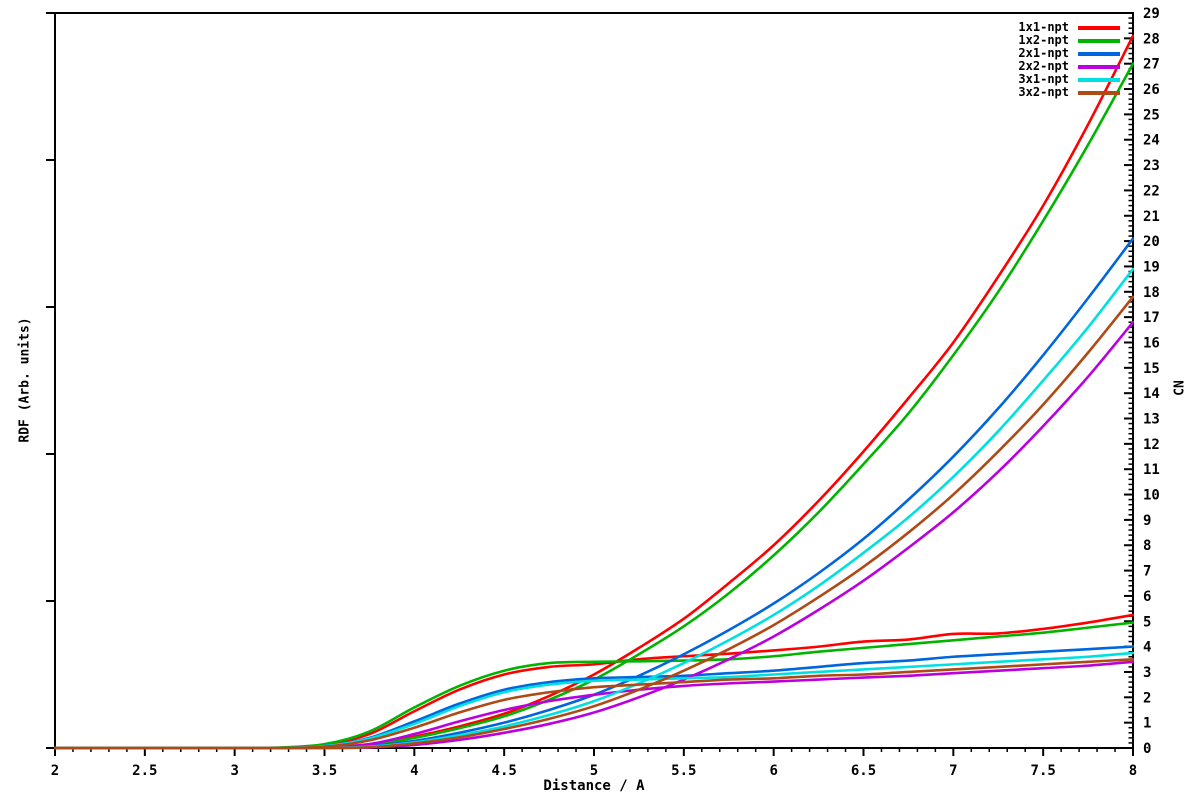 Image resolution: width=1200 pixels, height=800 pixels. Describe the element at coordinates (1151, 39) in the screenshot. I see `right-tick-label: 28` at that location.